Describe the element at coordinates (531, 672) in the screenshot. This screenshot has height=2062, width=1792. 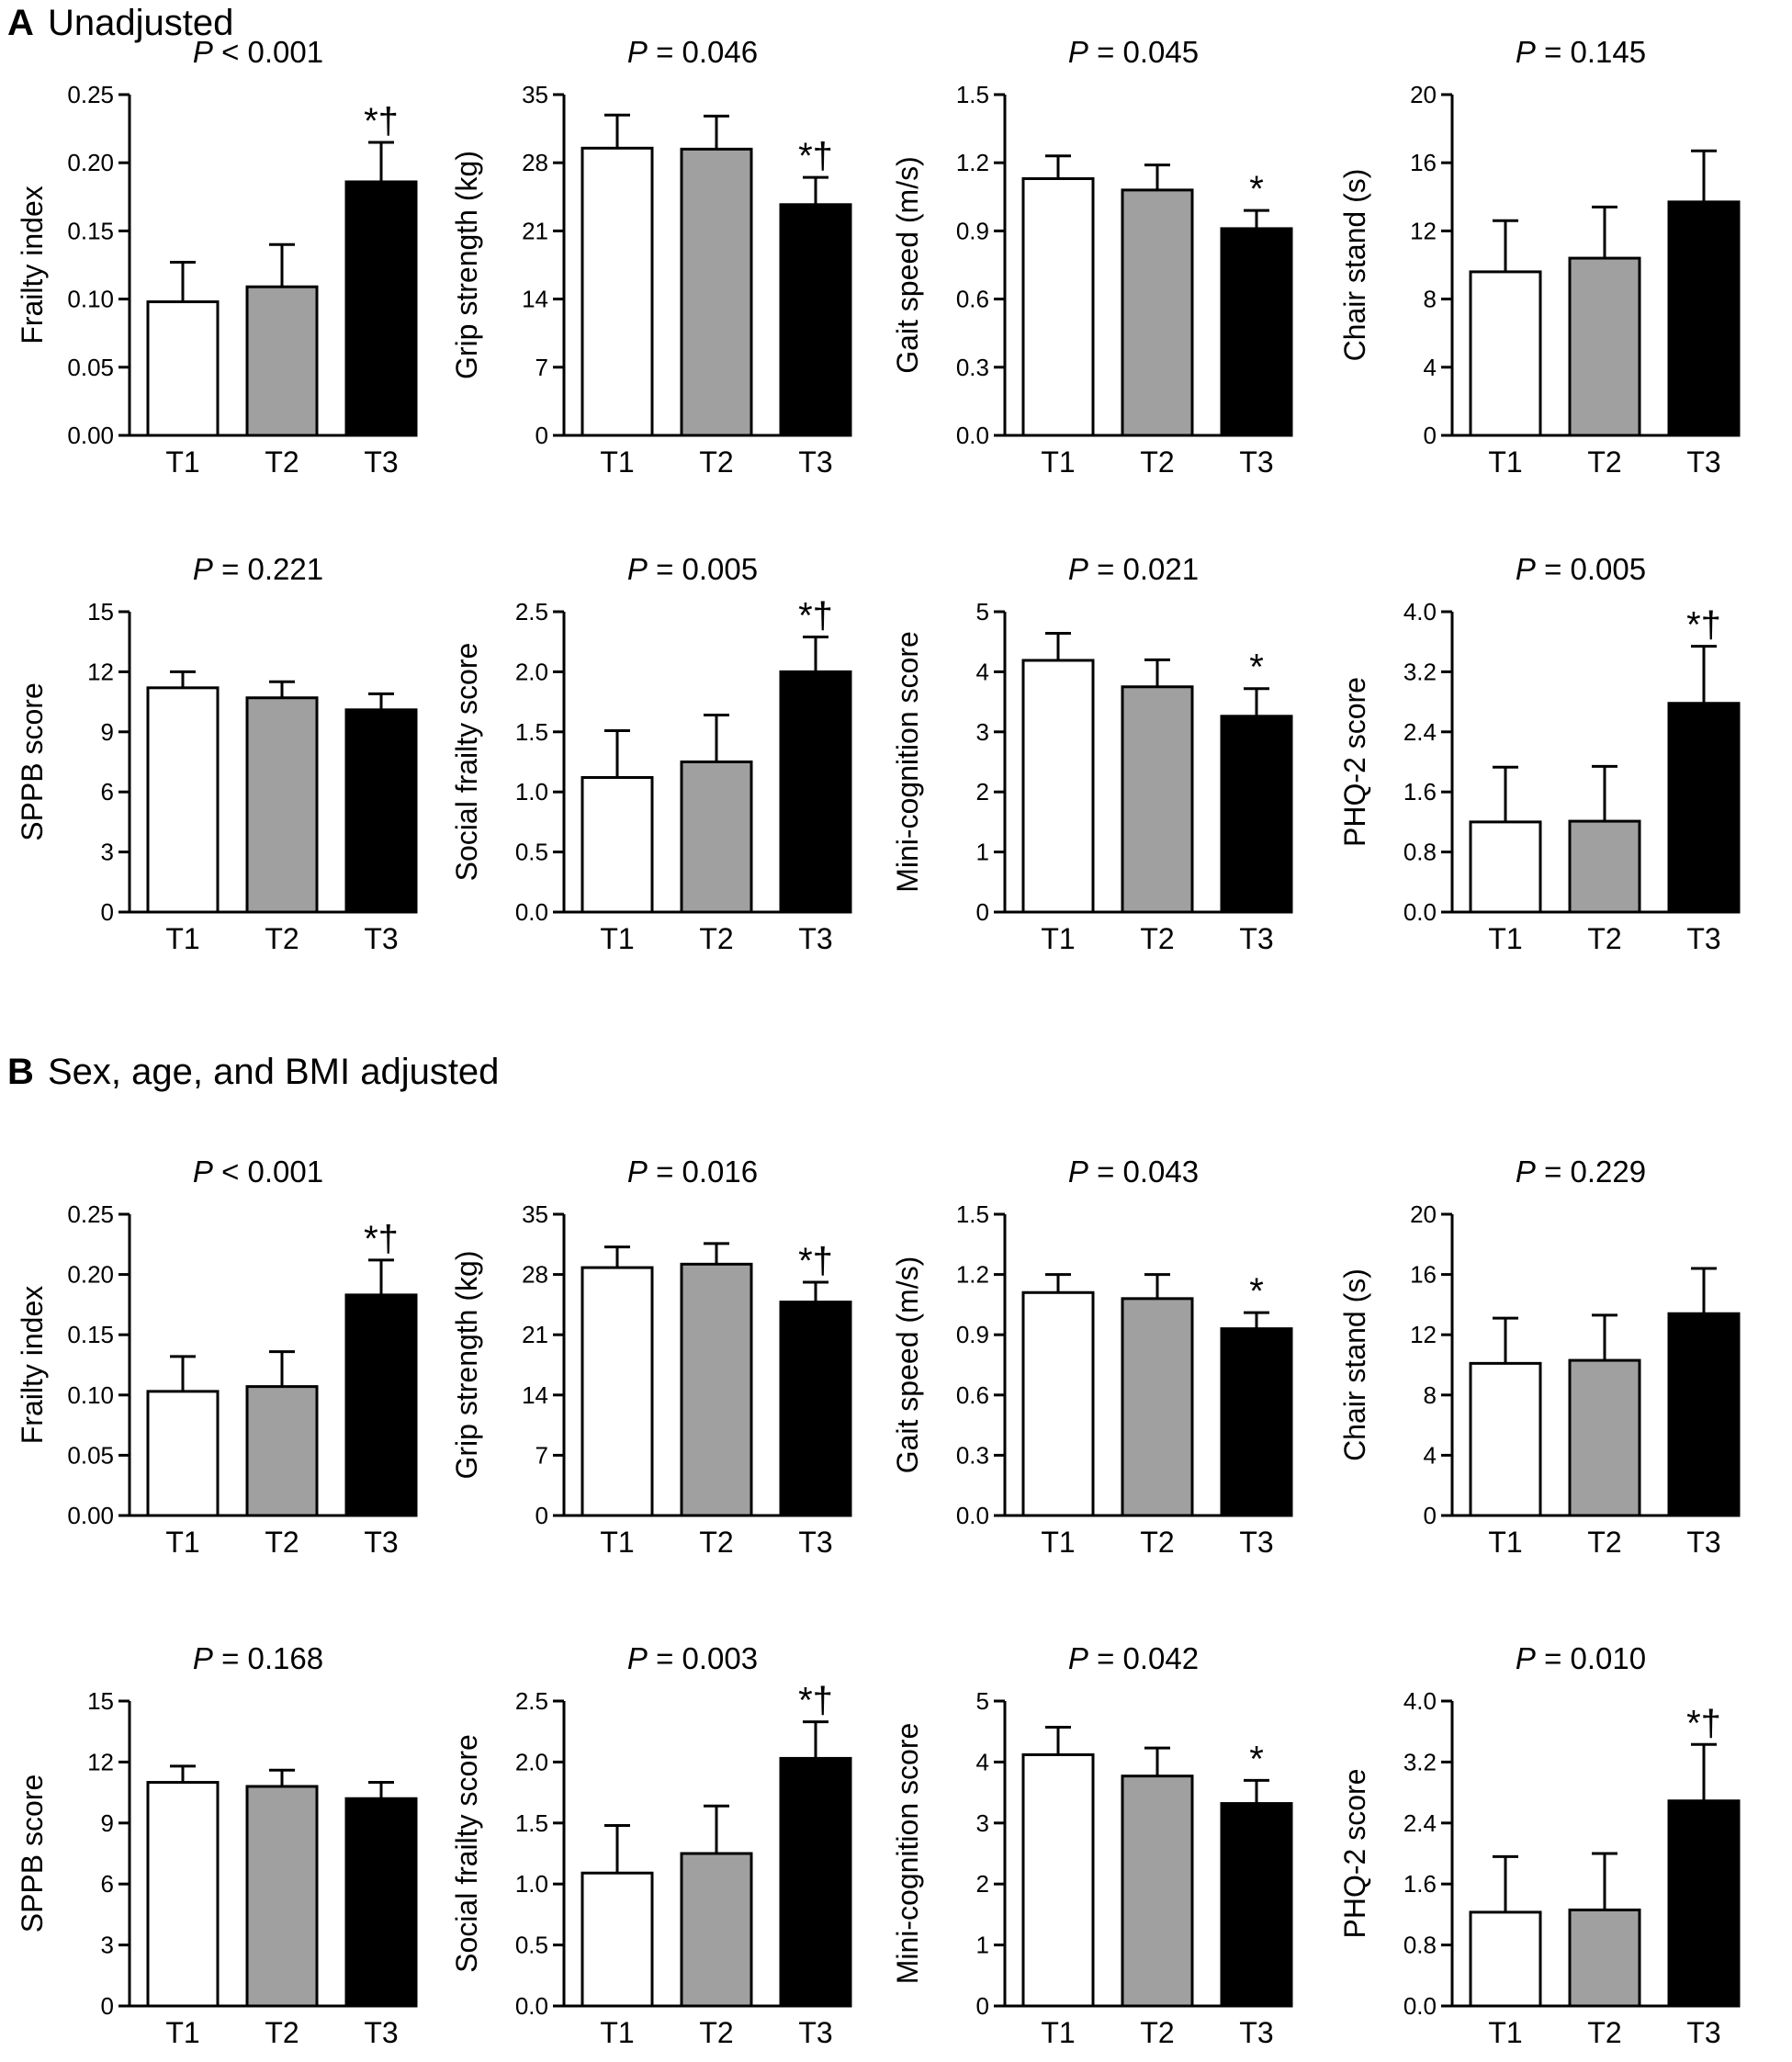
I see `y-tick-label: 2.0` at that location.